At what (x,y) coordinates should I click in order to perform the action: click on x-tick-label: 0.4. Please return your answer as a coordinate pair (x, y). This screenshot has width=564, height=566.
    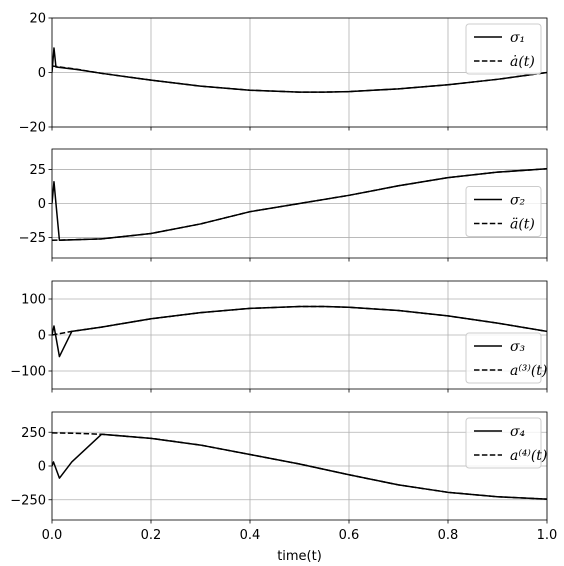
    Looking at the image, I should click on (250, 535).